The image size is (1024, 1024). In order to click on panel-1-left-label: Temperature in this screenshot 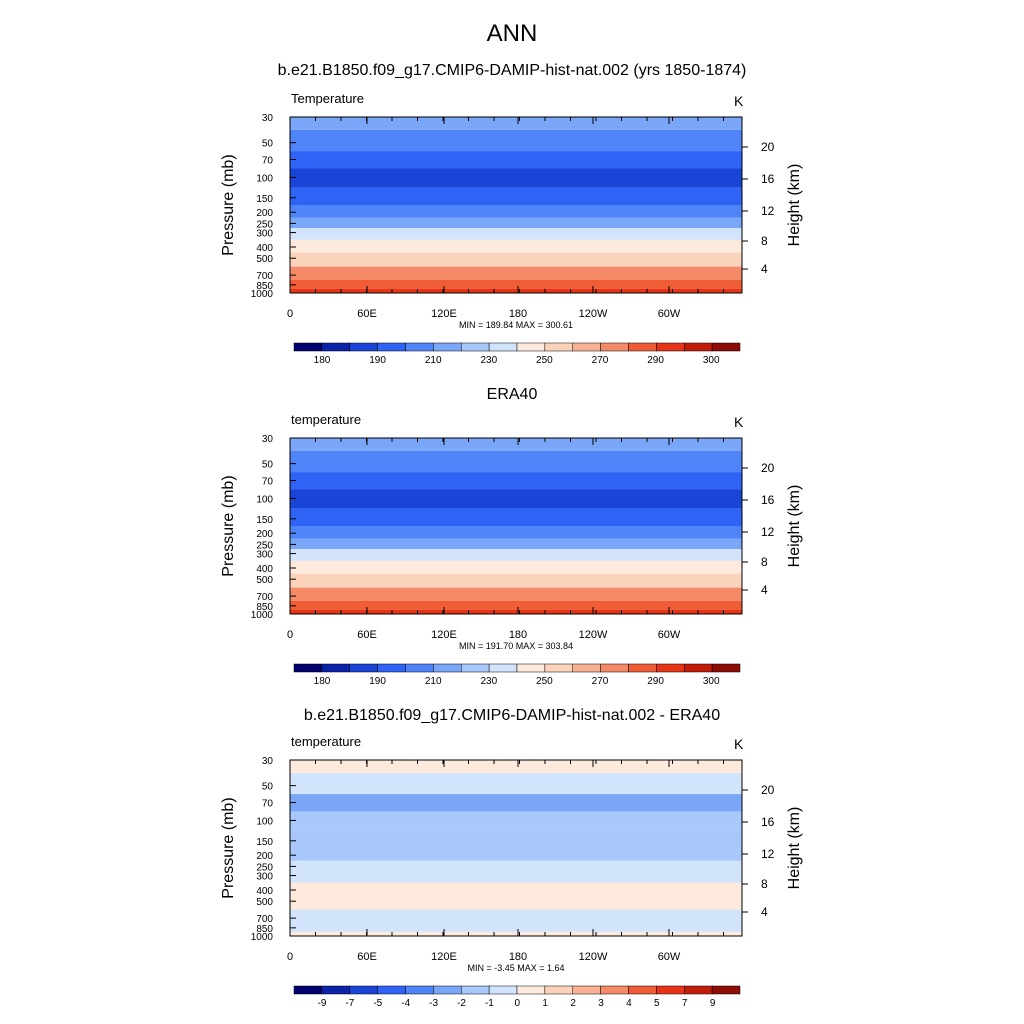, I will do `click(327, 98)`.